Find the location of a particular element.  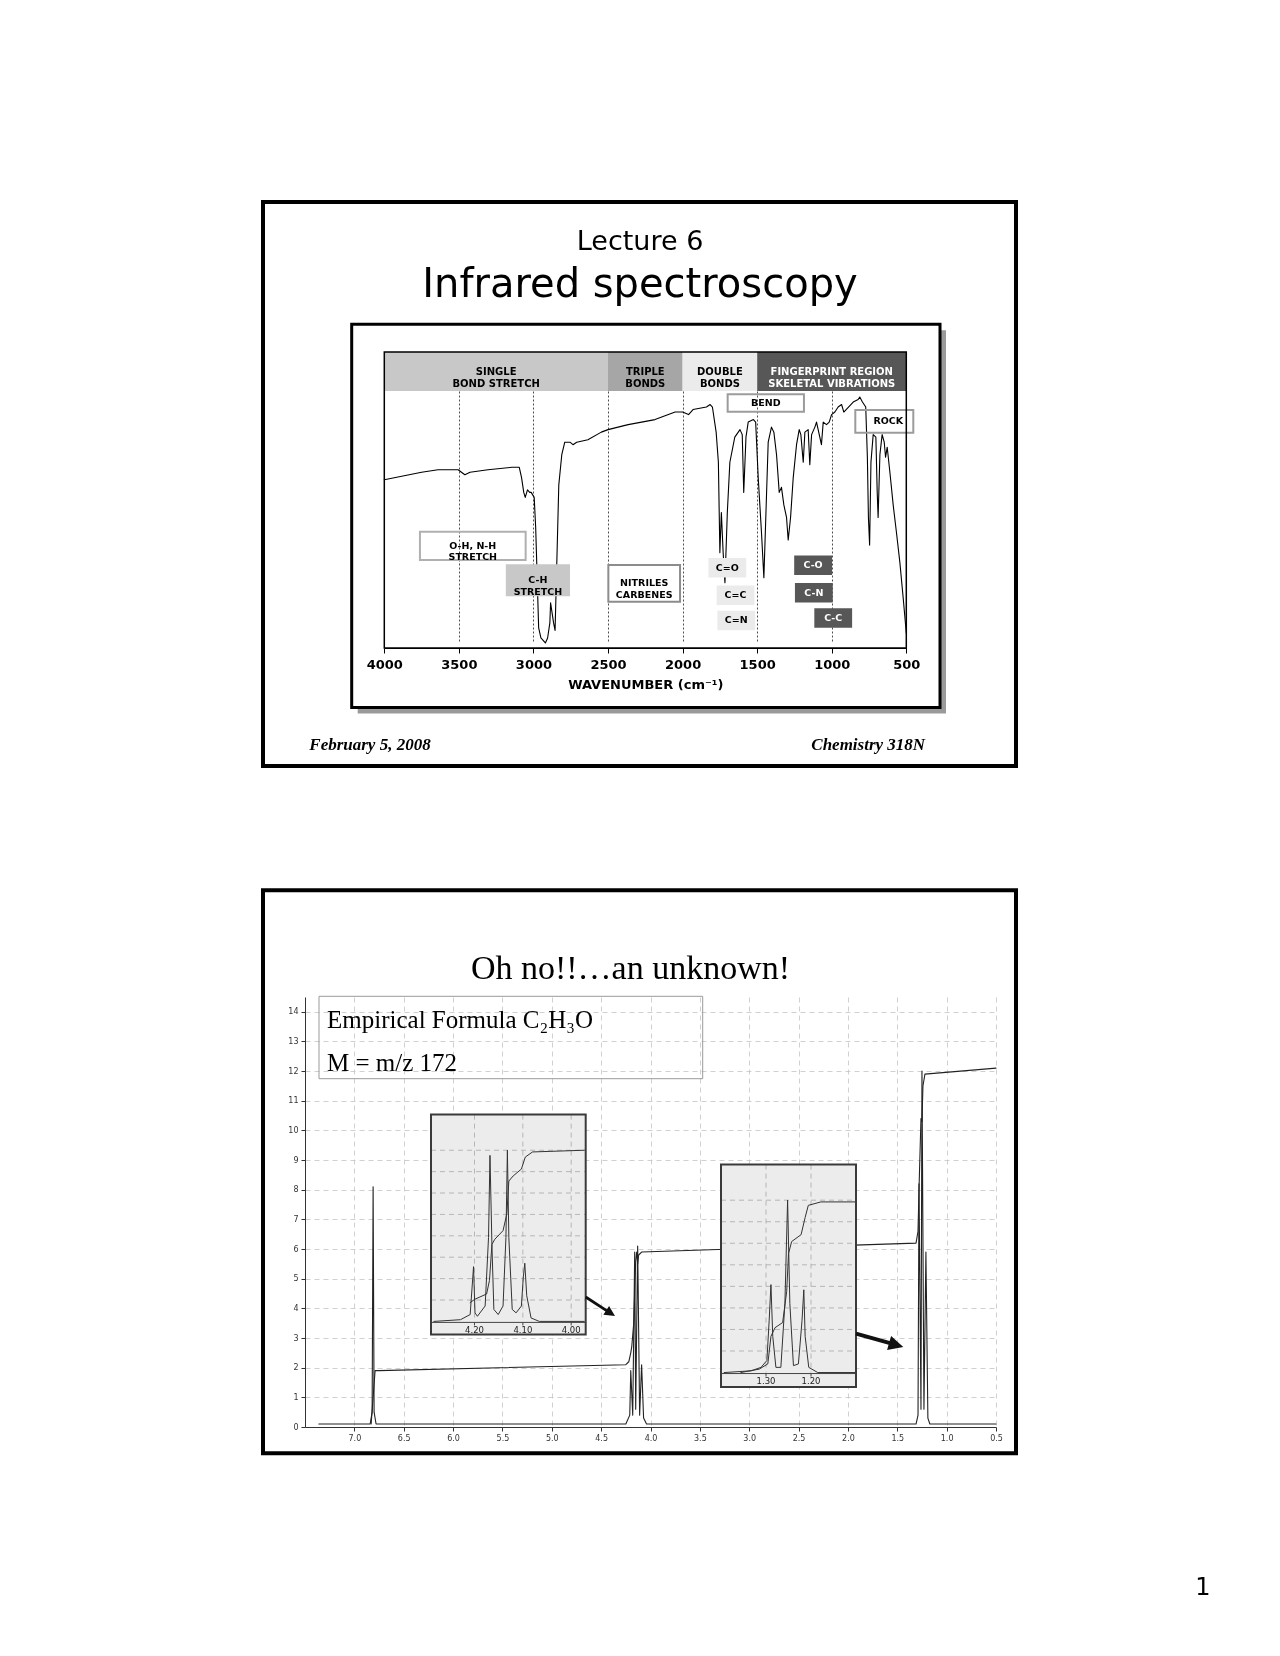

x-tick-label: 7.0 is located at coordinates (355, 1438).